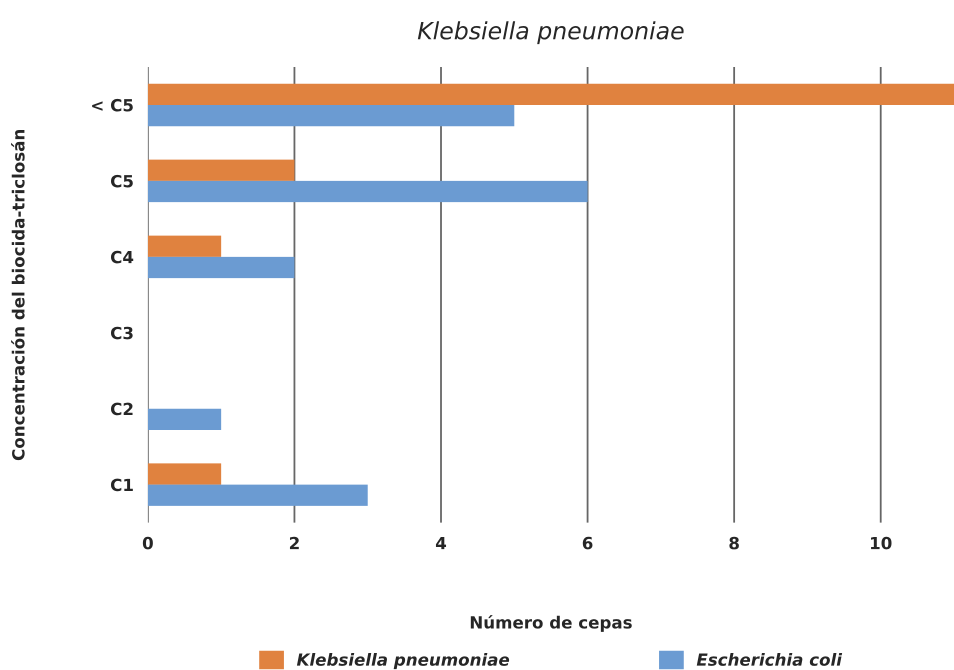  What do you see at coordinates (403, 661) in the screenshot?
I see `legend-label: Klebsiella pneumoniae` at bounding box center [403, 661].